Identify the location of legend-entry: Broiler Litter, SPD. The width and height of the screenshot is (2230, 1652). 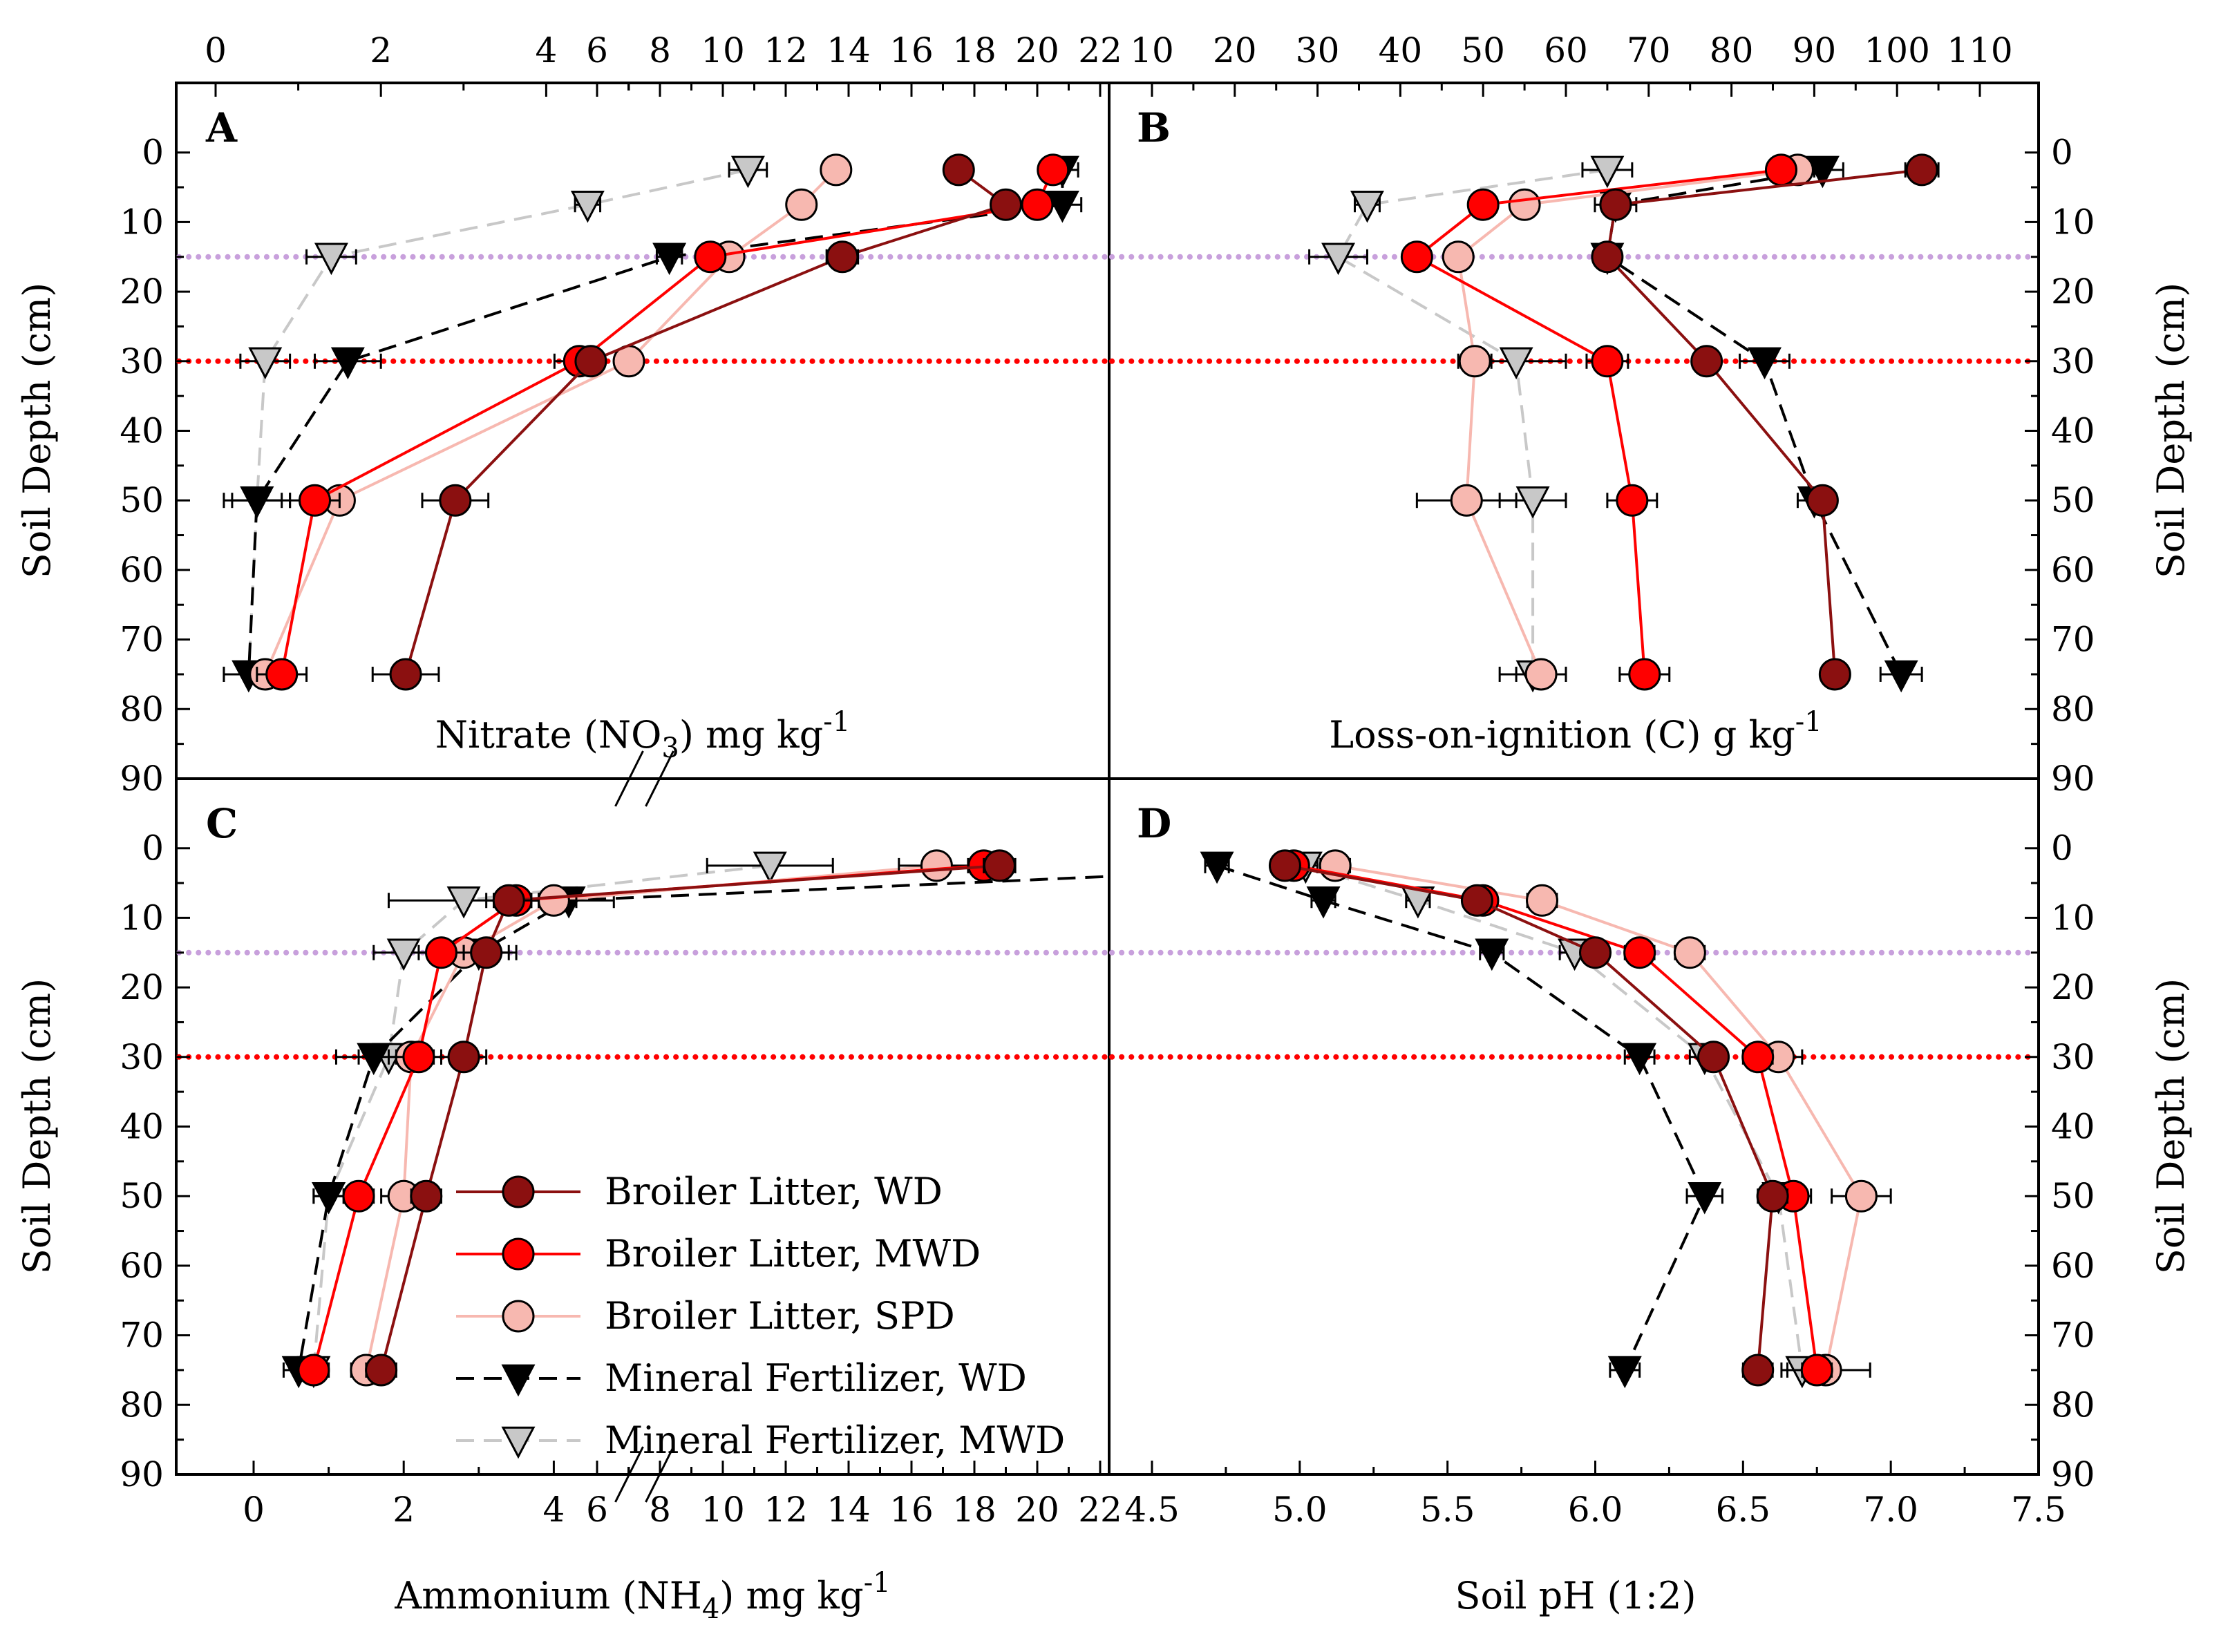
(705, 1316).